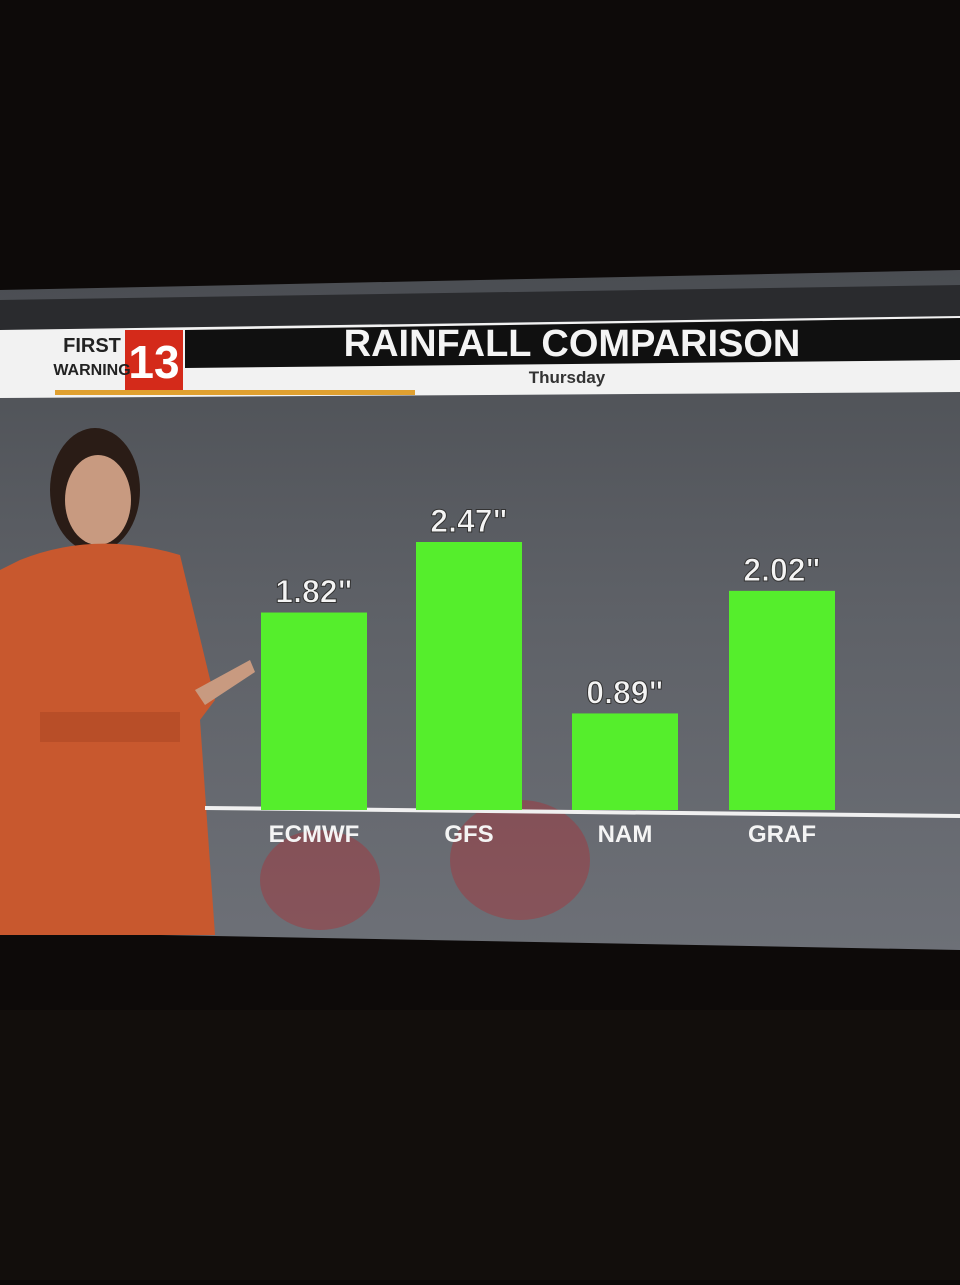 The image size is (960, 1285). I want to click on banner-top, so click(480, 307).